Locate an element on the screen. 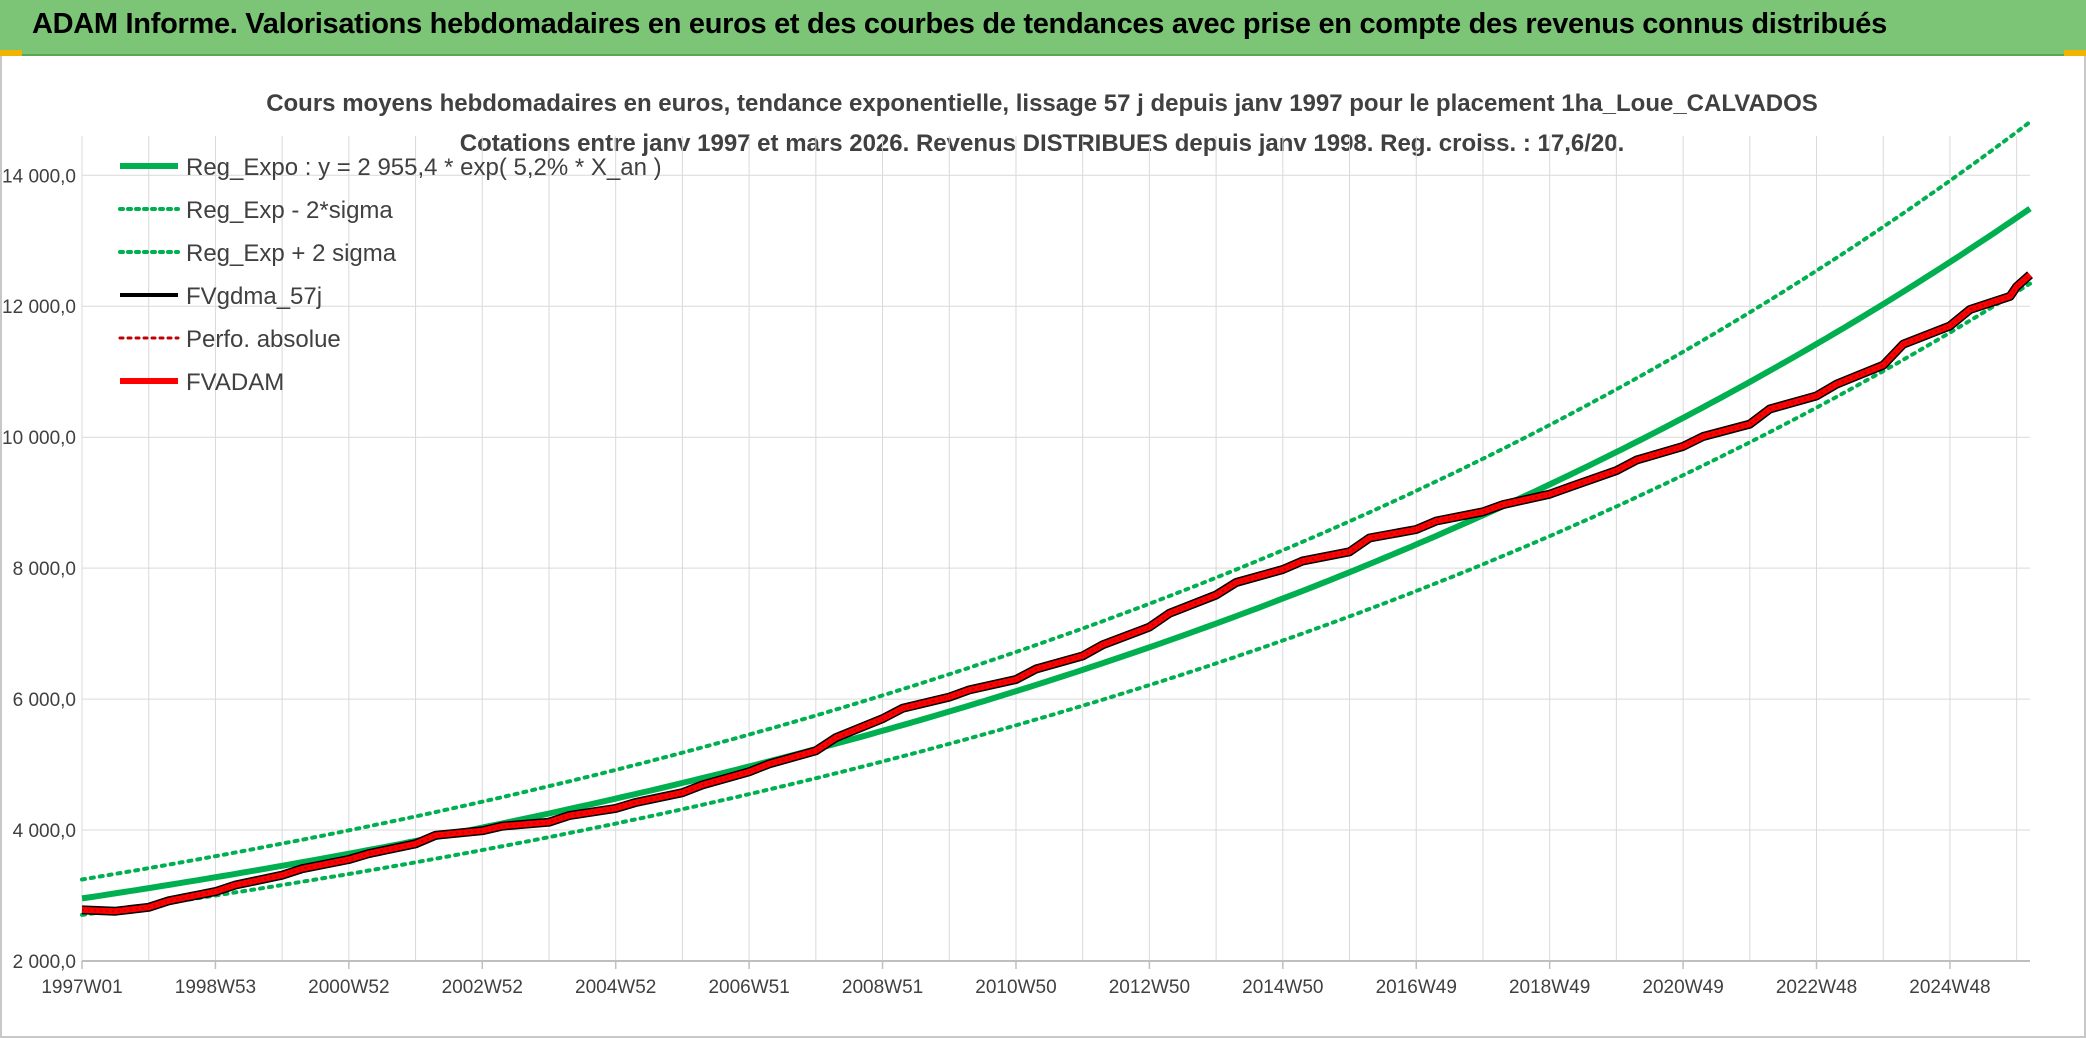  legend-label: Reg_Exp + 2 sigma is located at coordinates (291, 253).